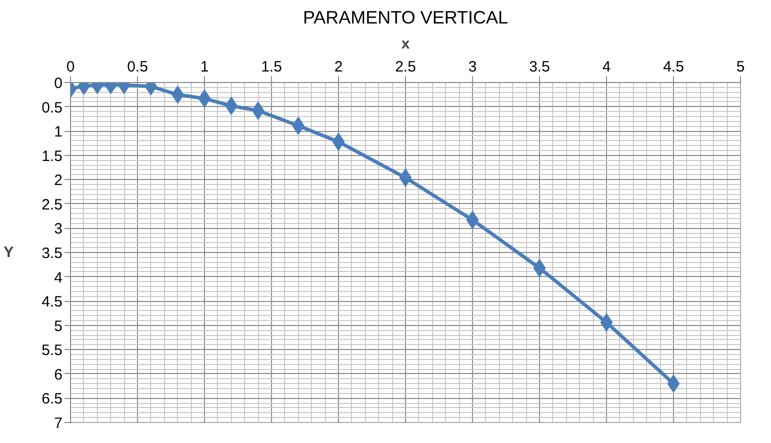 This screenshot has height=443, width=771. Describe the element at coordinates (338, 67) in the screenshot. I see `x-tick-label: 2` at that location.